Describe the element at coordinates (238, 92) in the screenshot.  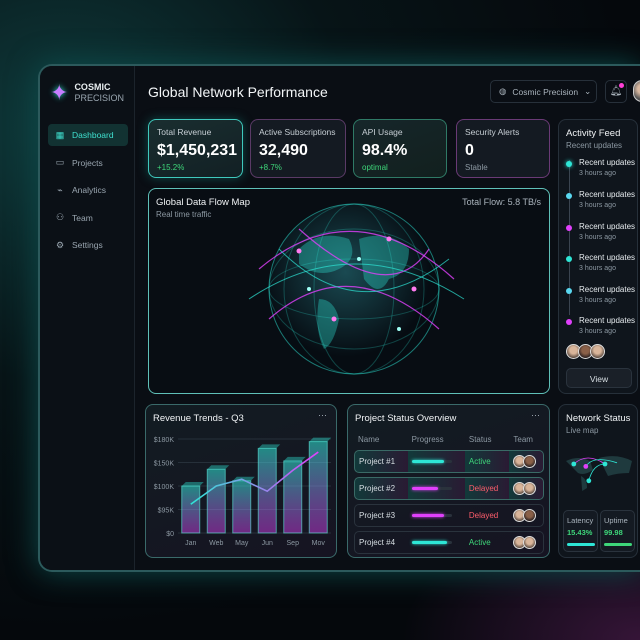
I see `page-title: Global Network Performance` at that location.